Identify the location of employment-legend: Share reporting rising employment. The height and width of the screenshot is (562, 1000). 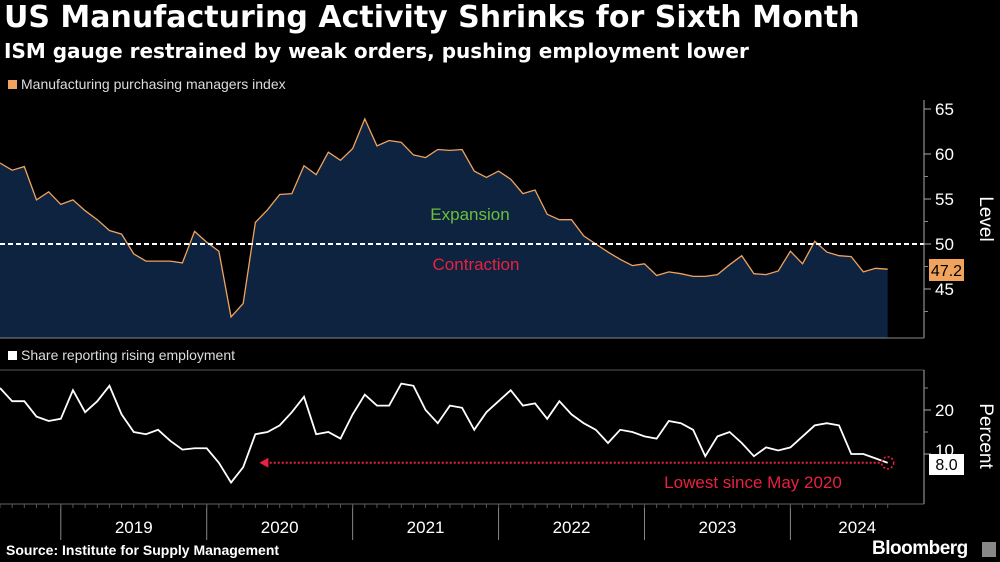
(121, 355).